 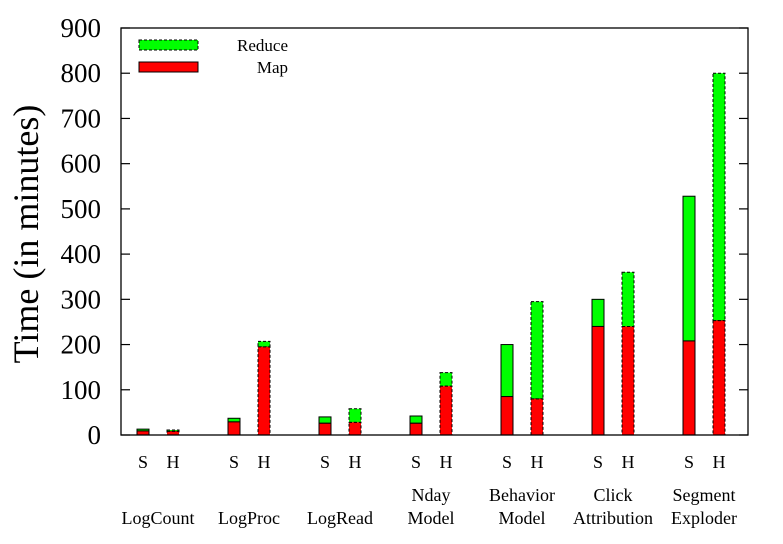 I want to click on y-tick-label: 800, so click(x=81, y=73).